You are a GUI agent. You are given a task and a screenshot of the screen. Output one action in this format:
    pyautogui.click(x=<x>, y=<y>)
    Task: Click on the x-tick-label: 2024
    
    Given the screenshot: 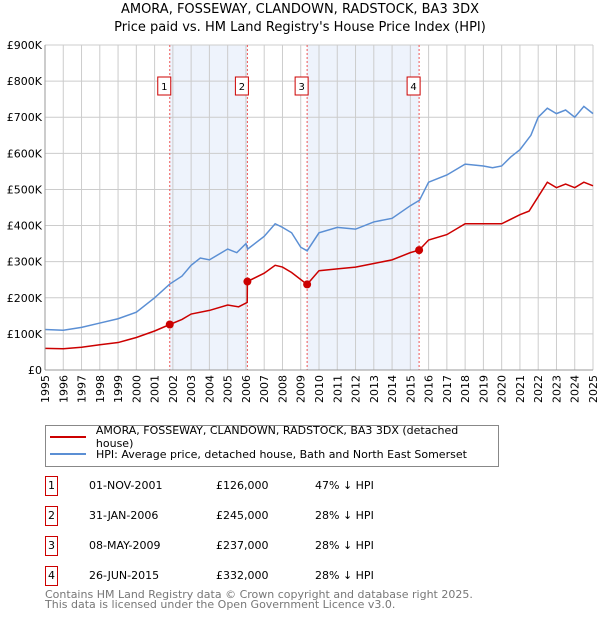 What is the action you would take?
    pyautogui.click(x=575, y=389)
    